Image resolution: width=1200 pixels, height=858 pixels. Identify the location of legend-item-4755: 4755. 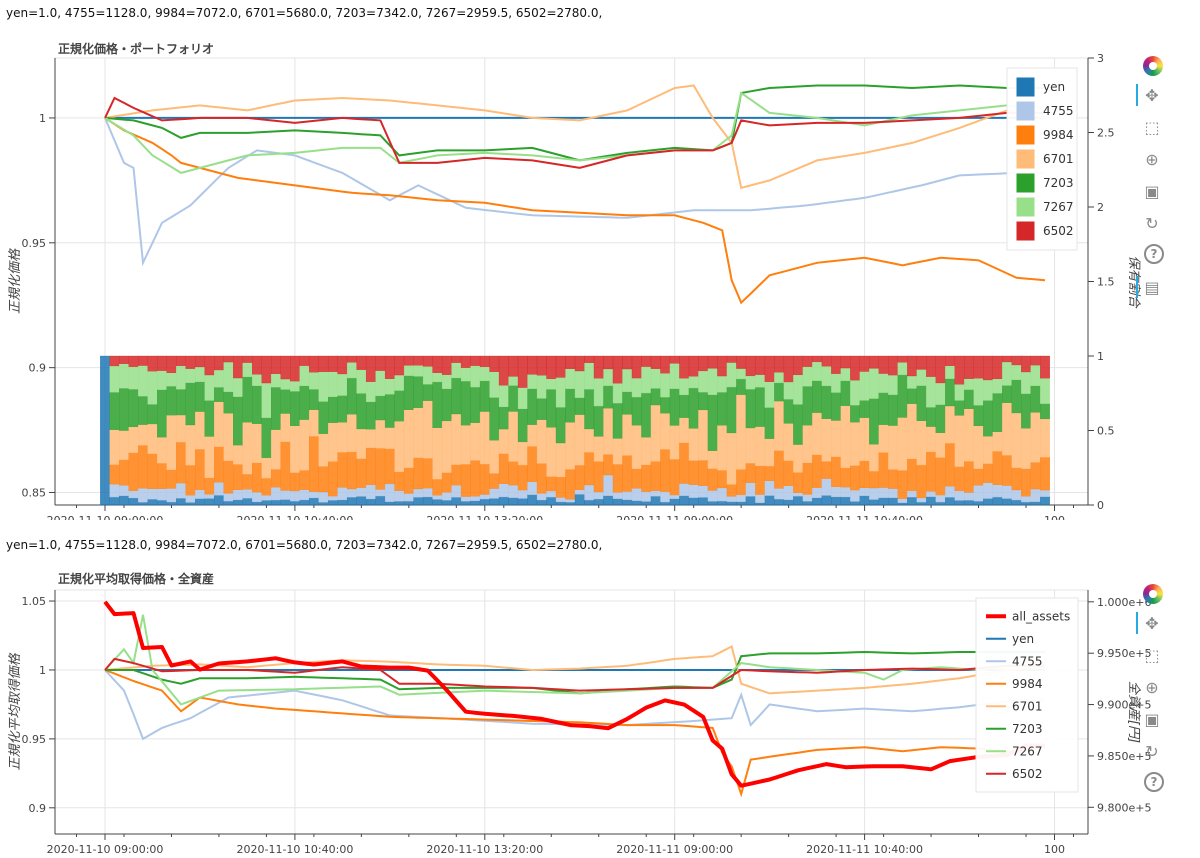
(1045, 111).